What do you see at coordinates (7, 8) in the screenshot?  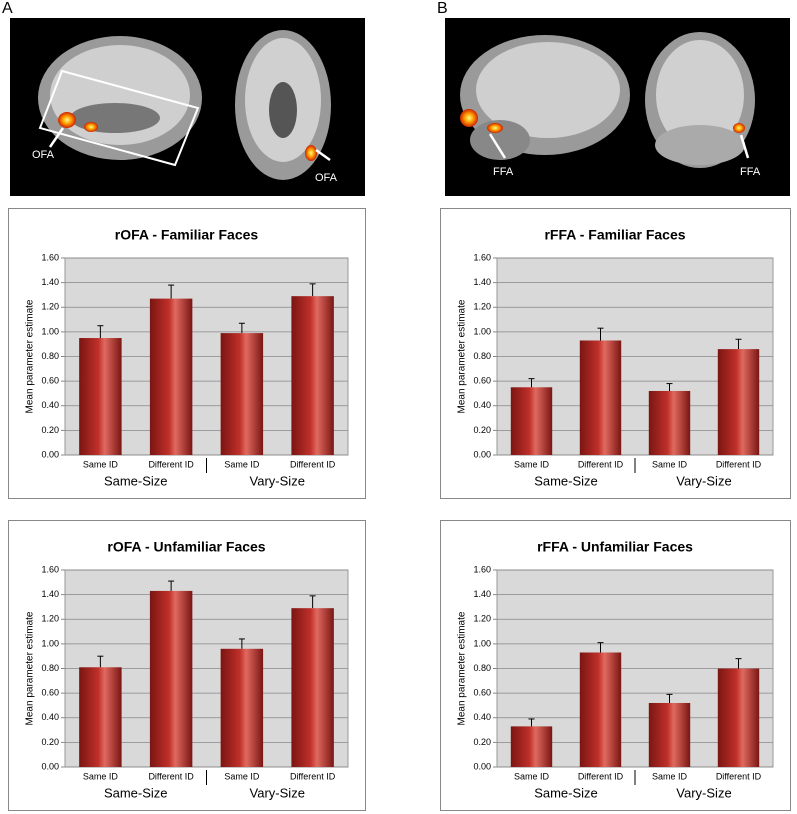 I see `panel-label: A` at bounding box center [7, 8].